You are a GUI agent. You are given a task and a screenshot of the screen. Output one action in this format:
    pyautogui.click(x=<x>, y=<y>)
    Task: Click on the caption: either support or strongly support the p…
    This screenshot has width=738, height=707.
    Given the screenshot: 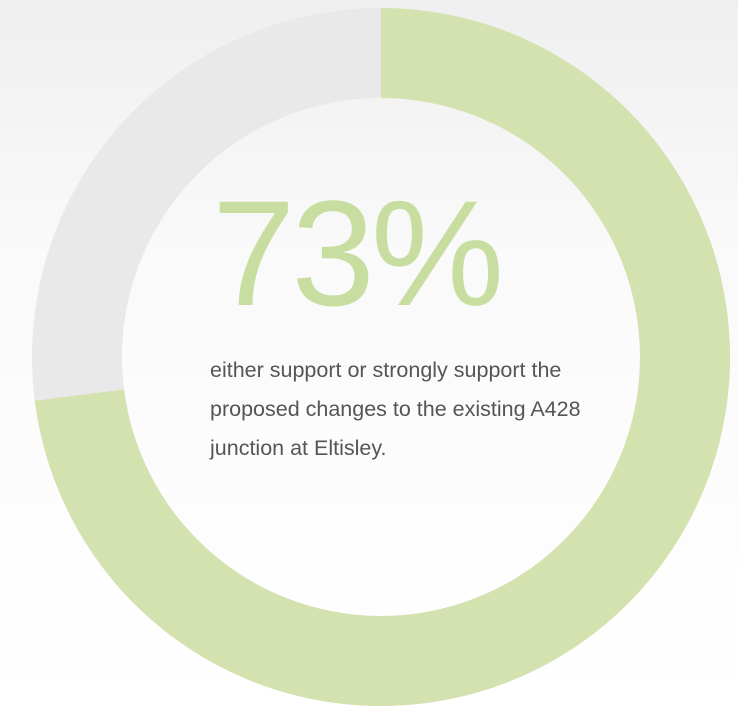 What is the action you would take?
    pyautogui.click(x=395, y=409)
    